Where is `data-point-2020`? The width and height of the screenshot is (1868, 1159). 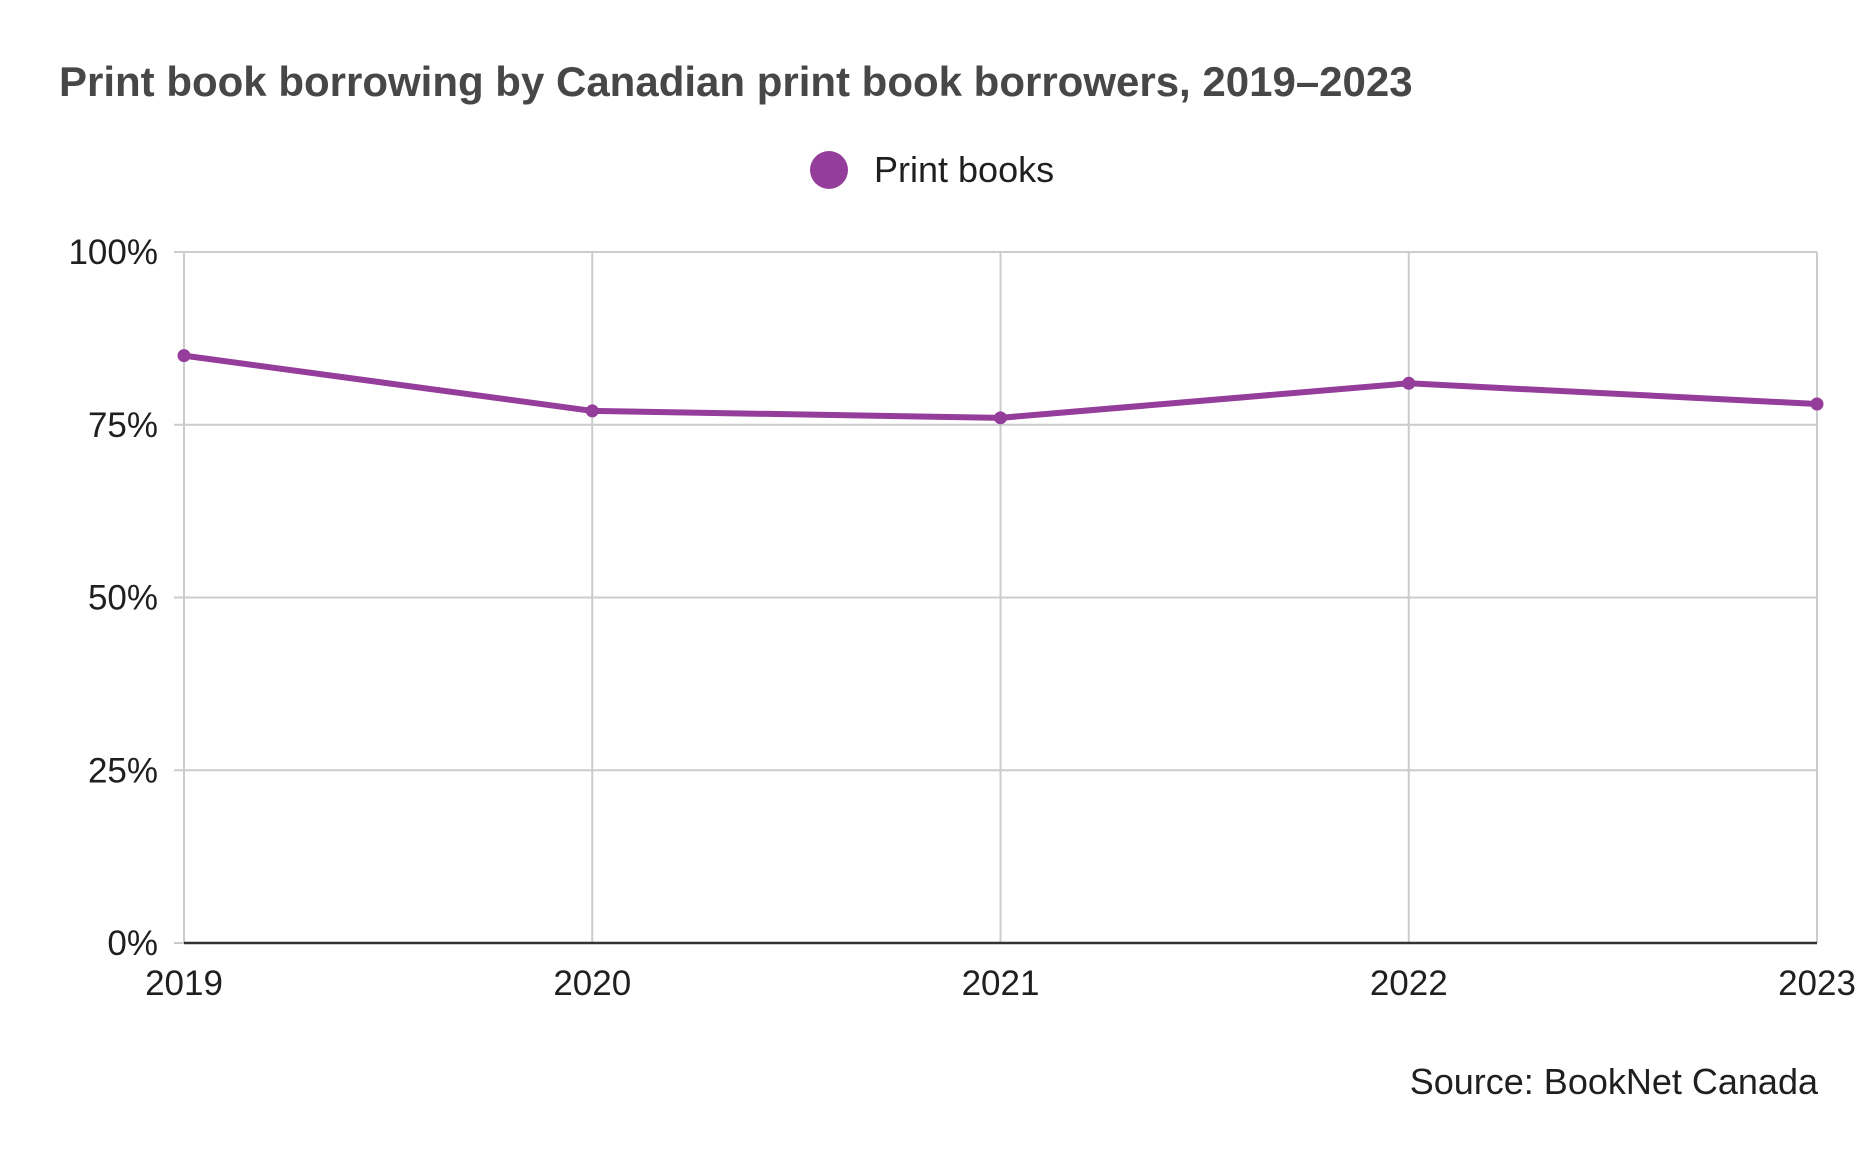
data-point-2020 is located at coordinates (592, 411).